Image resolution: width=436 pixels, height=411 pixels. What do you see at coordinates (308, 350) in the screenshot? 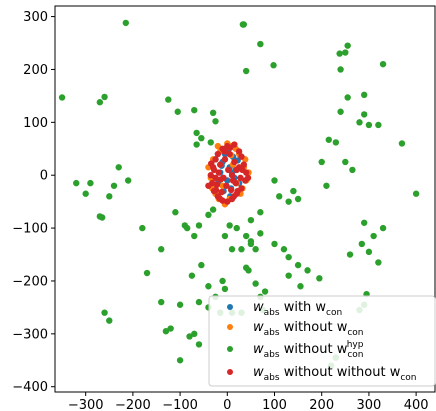
I see `legend-entry: wabs without wconhyp` at bounding box center [308, 350].